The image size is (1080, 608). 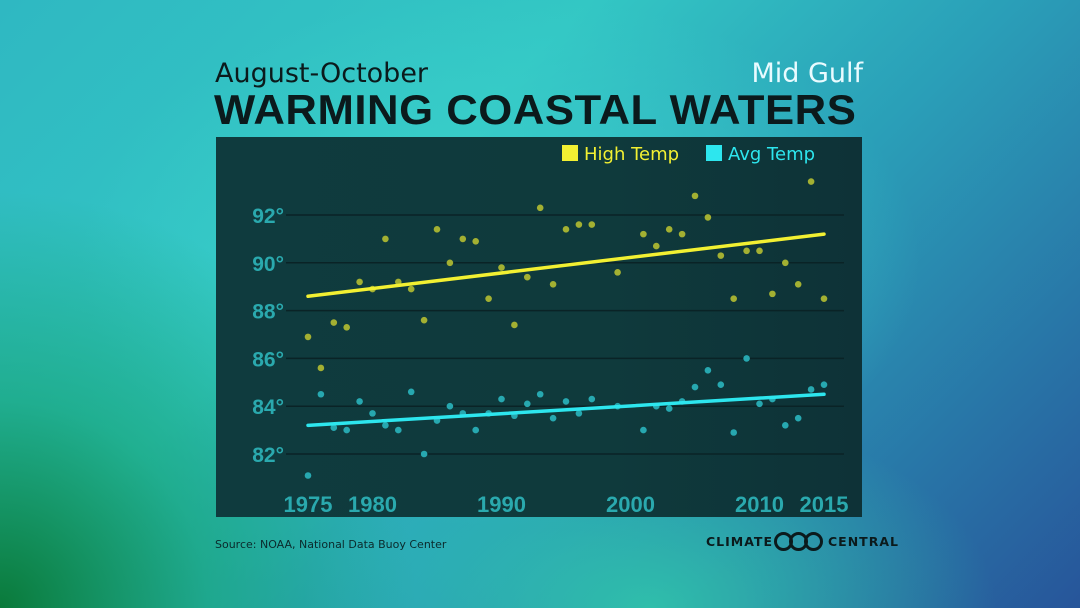 I want to click on trend-line-avg, so click(x=566, y=410).